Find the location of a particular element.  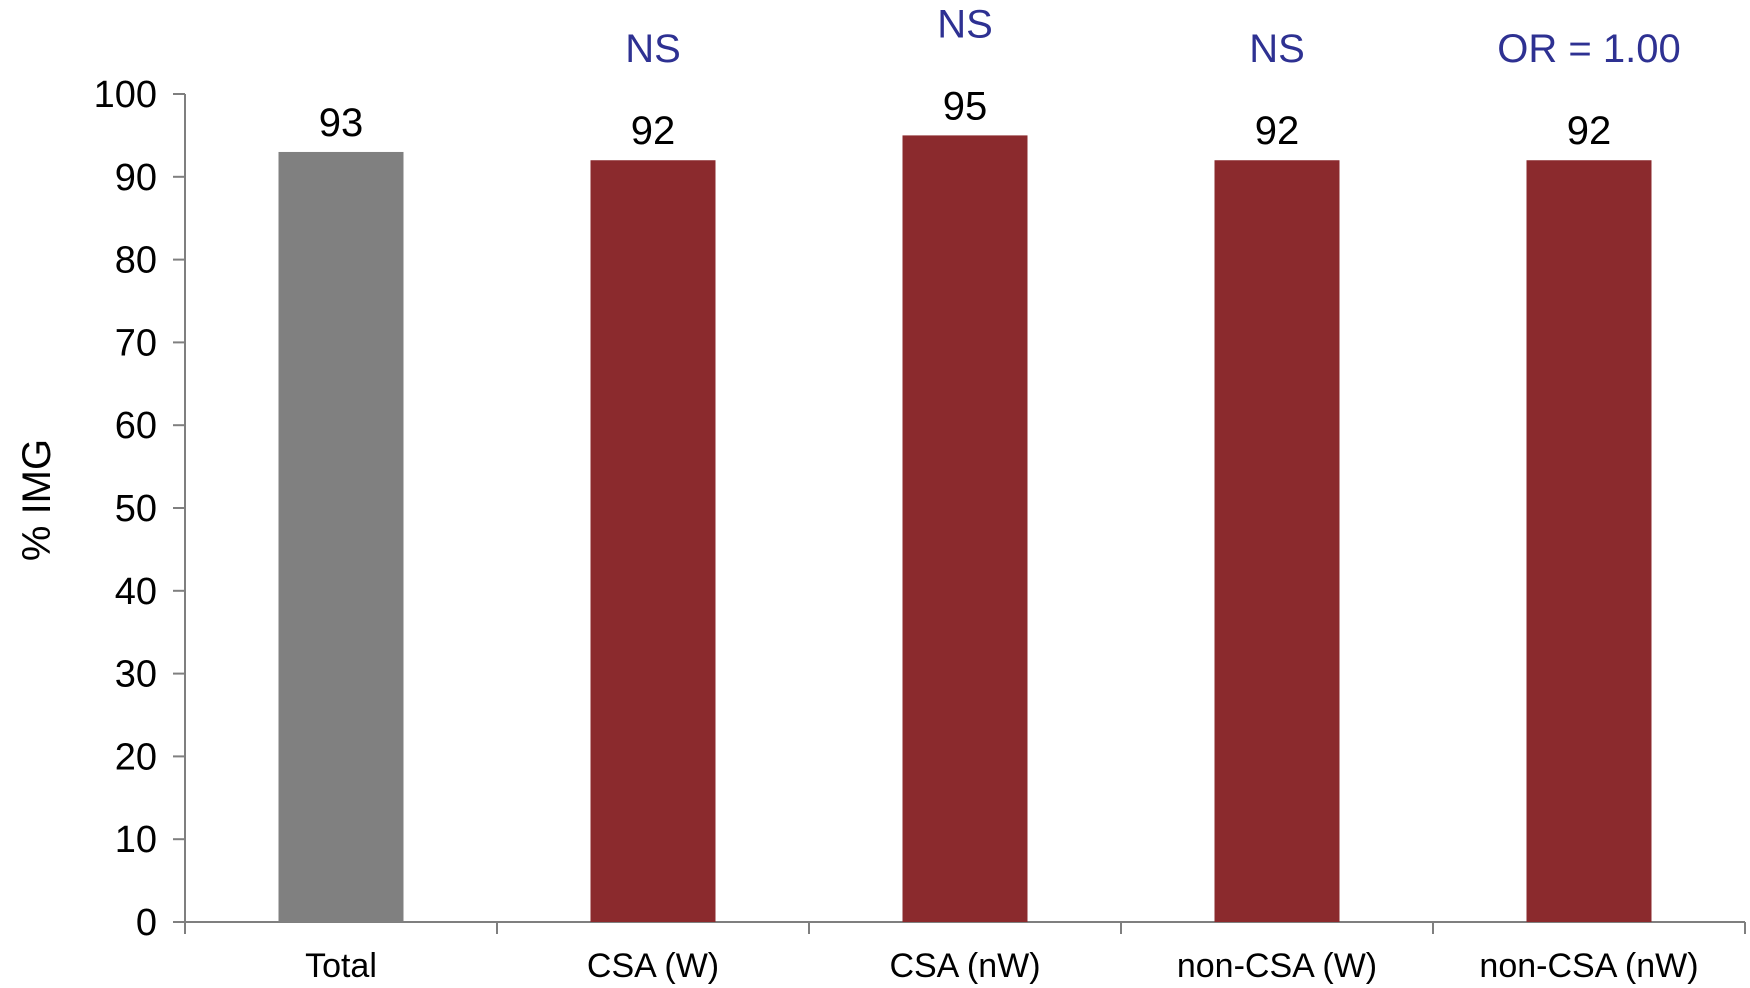

y-tick-label: 70 is located at coordinates (136, 343).